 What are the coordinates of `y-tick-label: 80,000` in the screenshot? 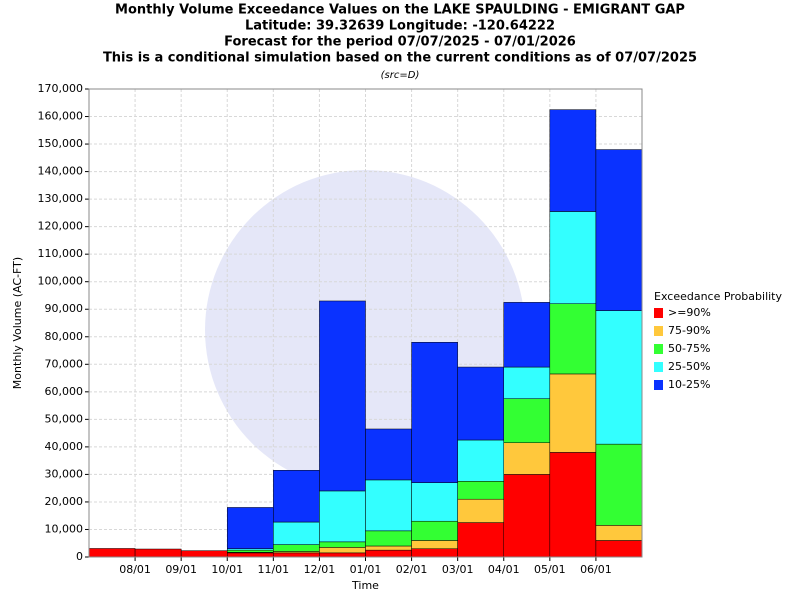 It's located at (64, 336).